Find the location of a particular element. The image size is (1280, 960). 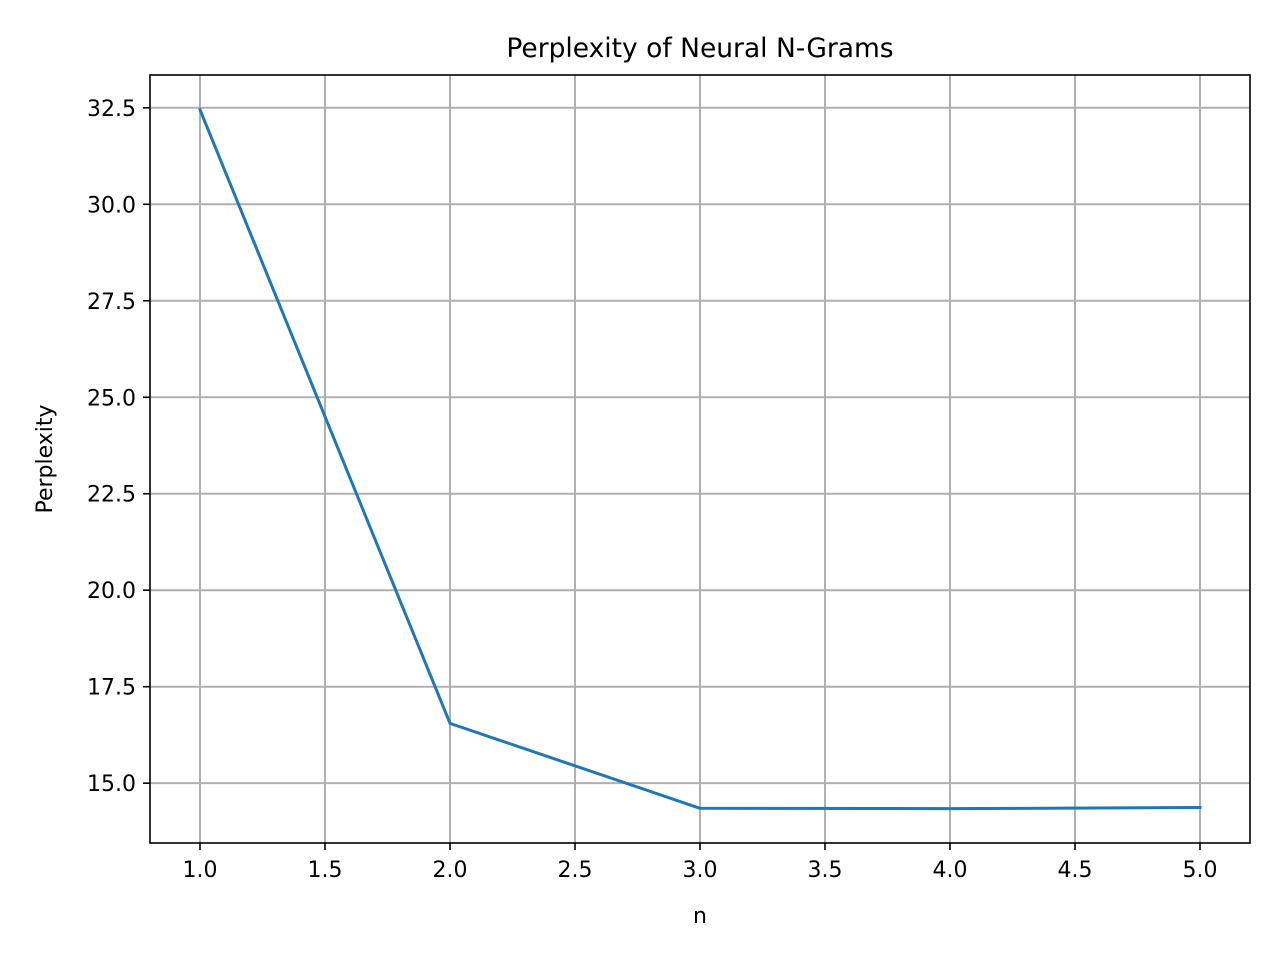

x-tick-label: 2.0 is located at coordinates (450, 870).